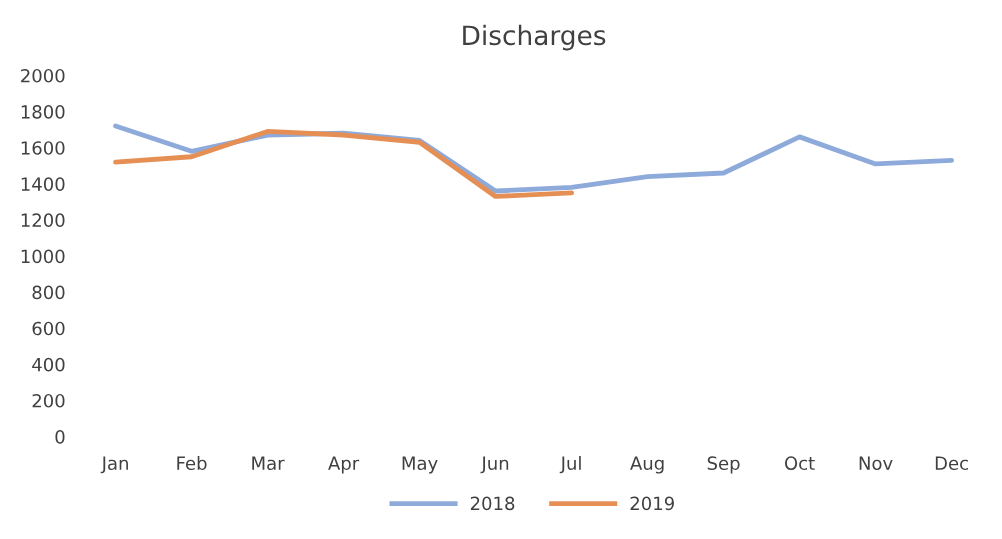 This screenshot has height=539, width=1002. Describe the element at coordinates (343, 164) in the screenshot. I see `line-series` at that location.